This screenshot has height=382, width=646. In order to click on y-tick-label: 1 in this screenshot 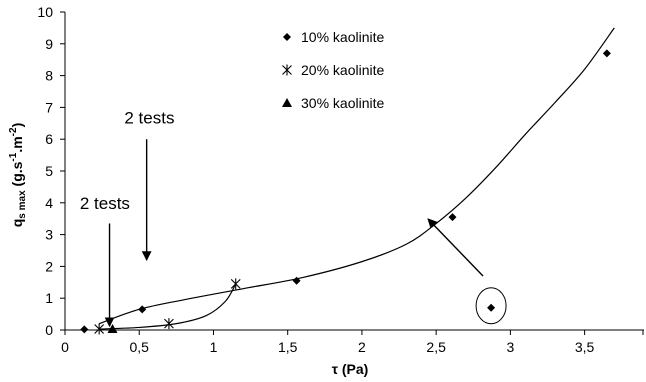, I will do `click(49, 298)`.